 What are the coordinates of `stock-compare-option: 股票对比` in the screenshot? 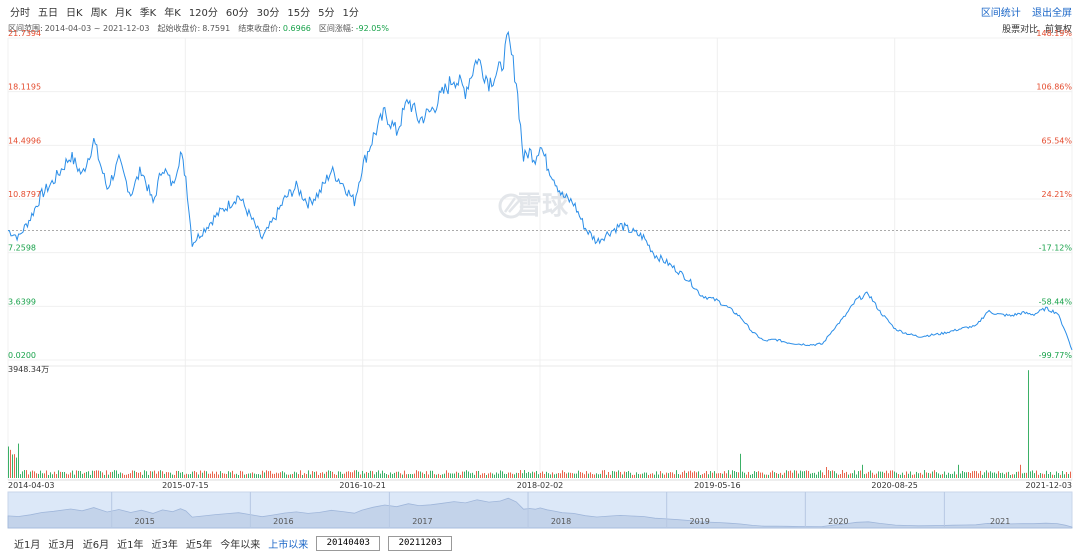 It's located at (1020, 30).